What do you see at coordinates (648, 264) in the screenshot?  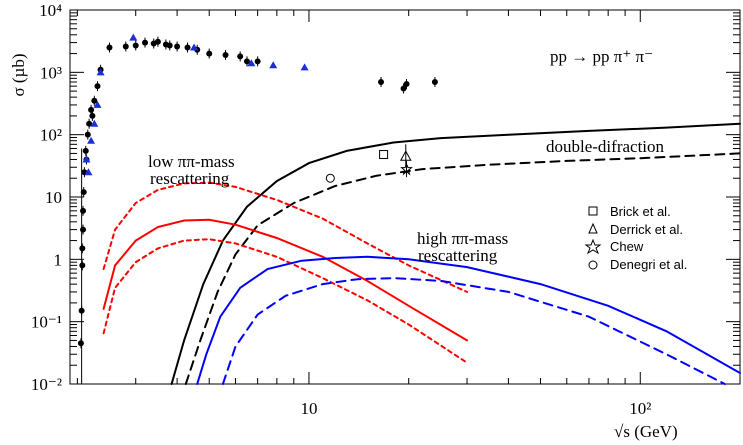 I see `legend-label: Denegri et al.` at bounding box center [648, 264].